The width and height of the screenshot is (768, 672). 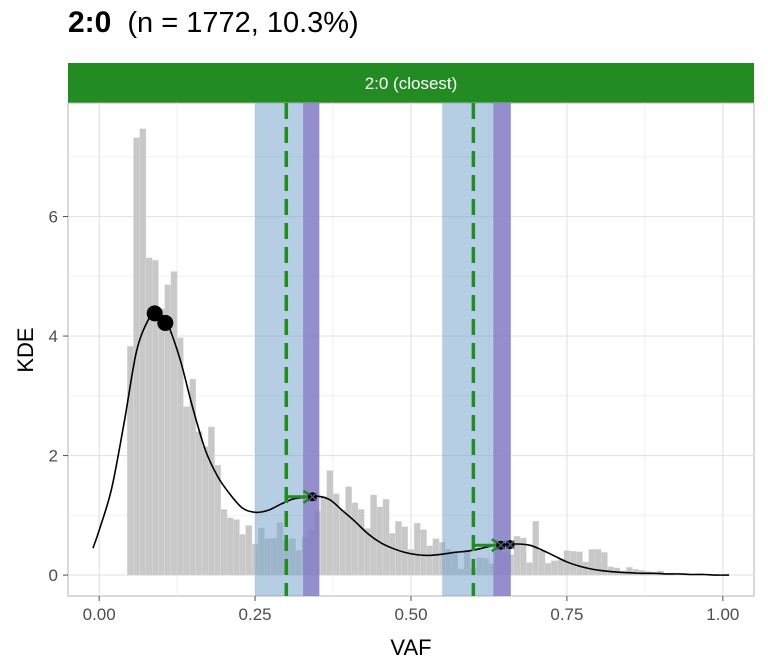 What do you see at coordinates (53, 336) in the screenshot?
I see `y-tick-label: 4` at bounding box center [53, 336].